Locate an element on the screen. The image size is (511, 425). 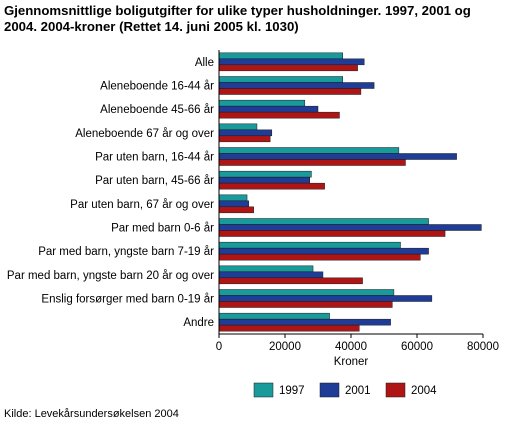
x-tick-label: 20000 is located at coordinates (285, 347).